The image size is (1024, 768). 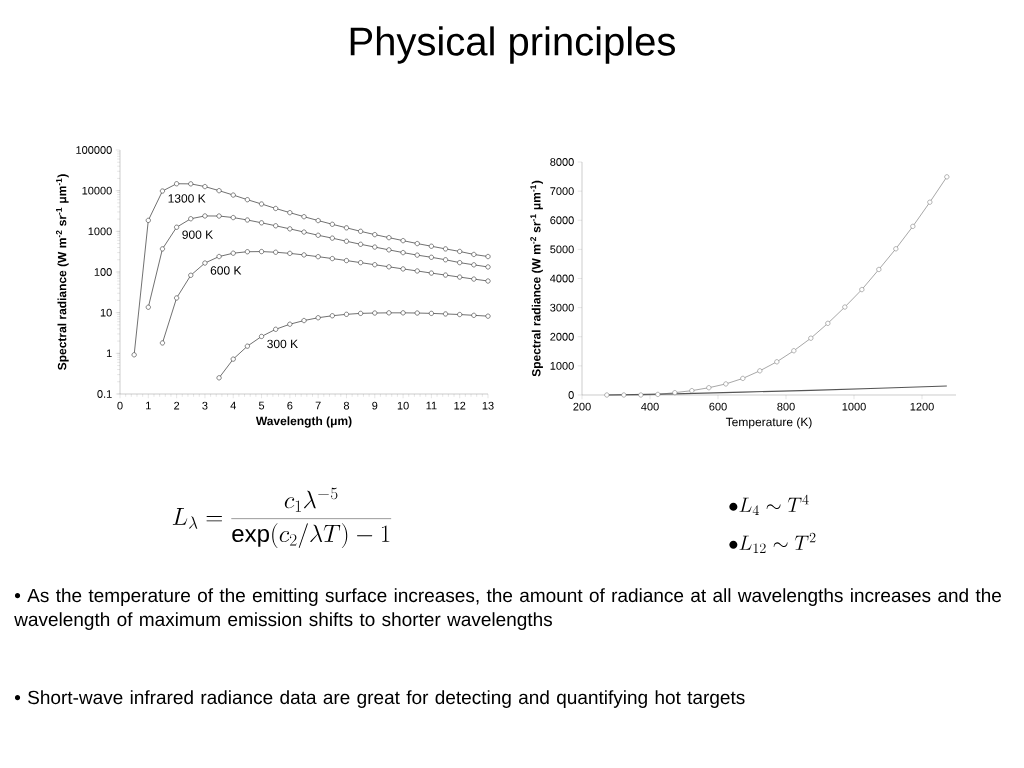 What do you see at coordinates (562, 278) in the screenshot?
I see `y-tick-label: 4000` at bounding box center [562, 278].